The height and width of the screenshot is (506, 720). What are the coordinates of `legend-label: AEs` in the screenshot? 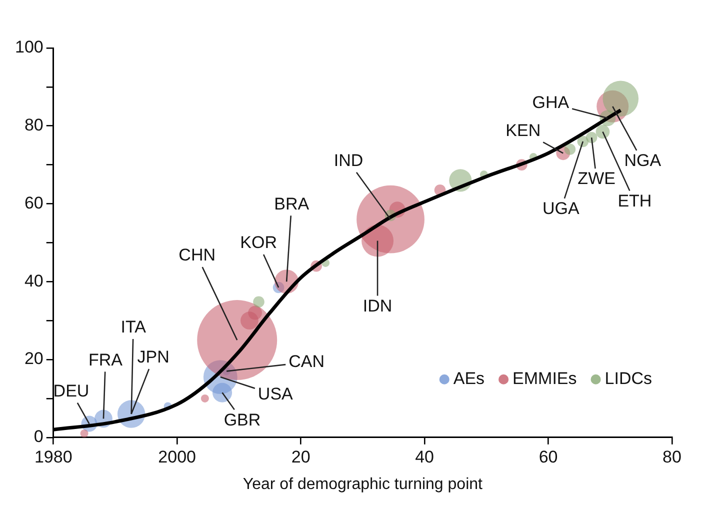 It's located at (469, 378).